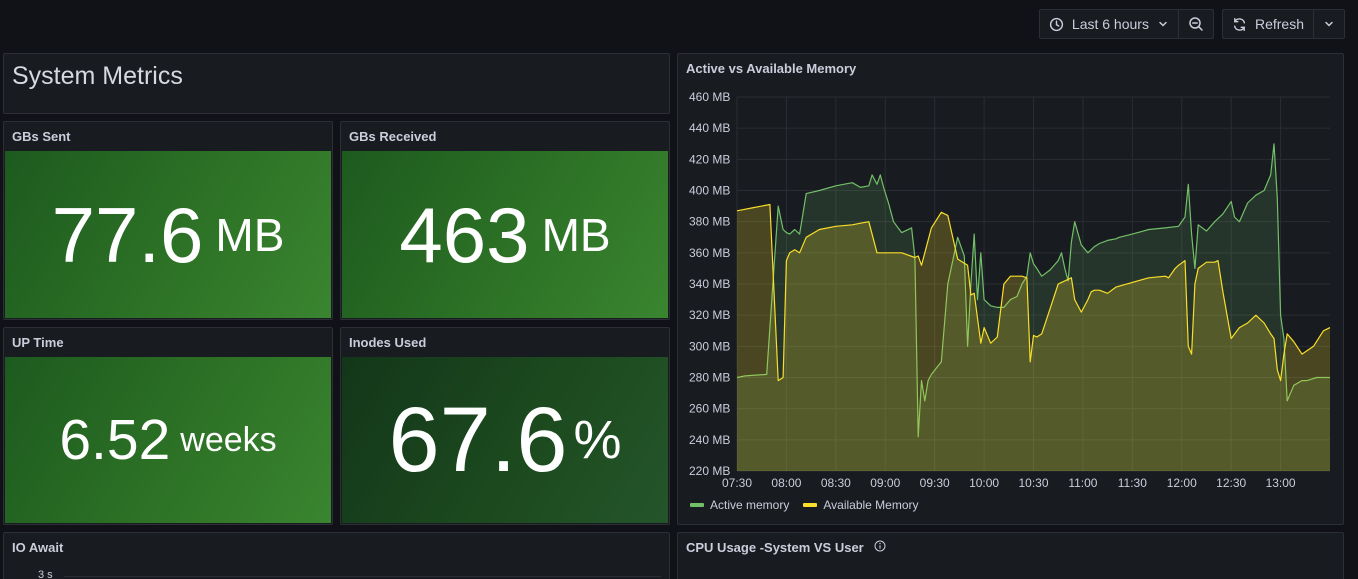 Image resolution: width=1358 pixels, height=579 pixels. I want to click on x-tick-label: 10:30, so click(1033, 483).